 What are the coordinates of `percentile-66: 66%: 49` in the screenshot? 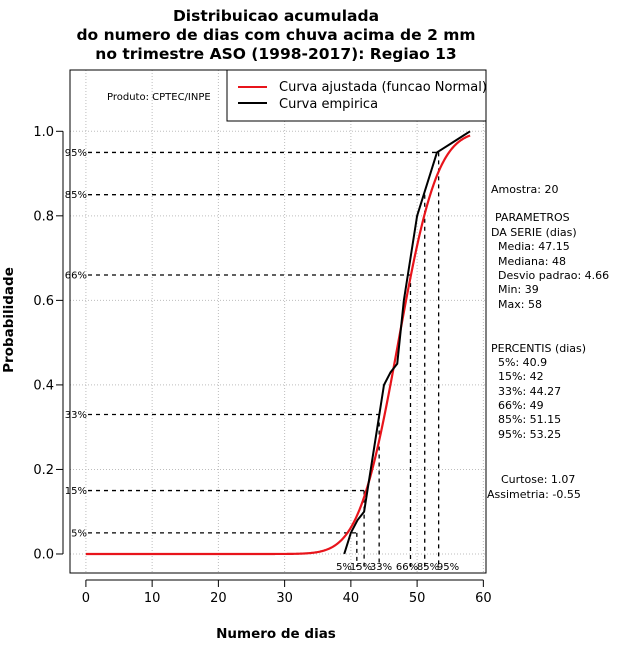 It's located at (521, 405).